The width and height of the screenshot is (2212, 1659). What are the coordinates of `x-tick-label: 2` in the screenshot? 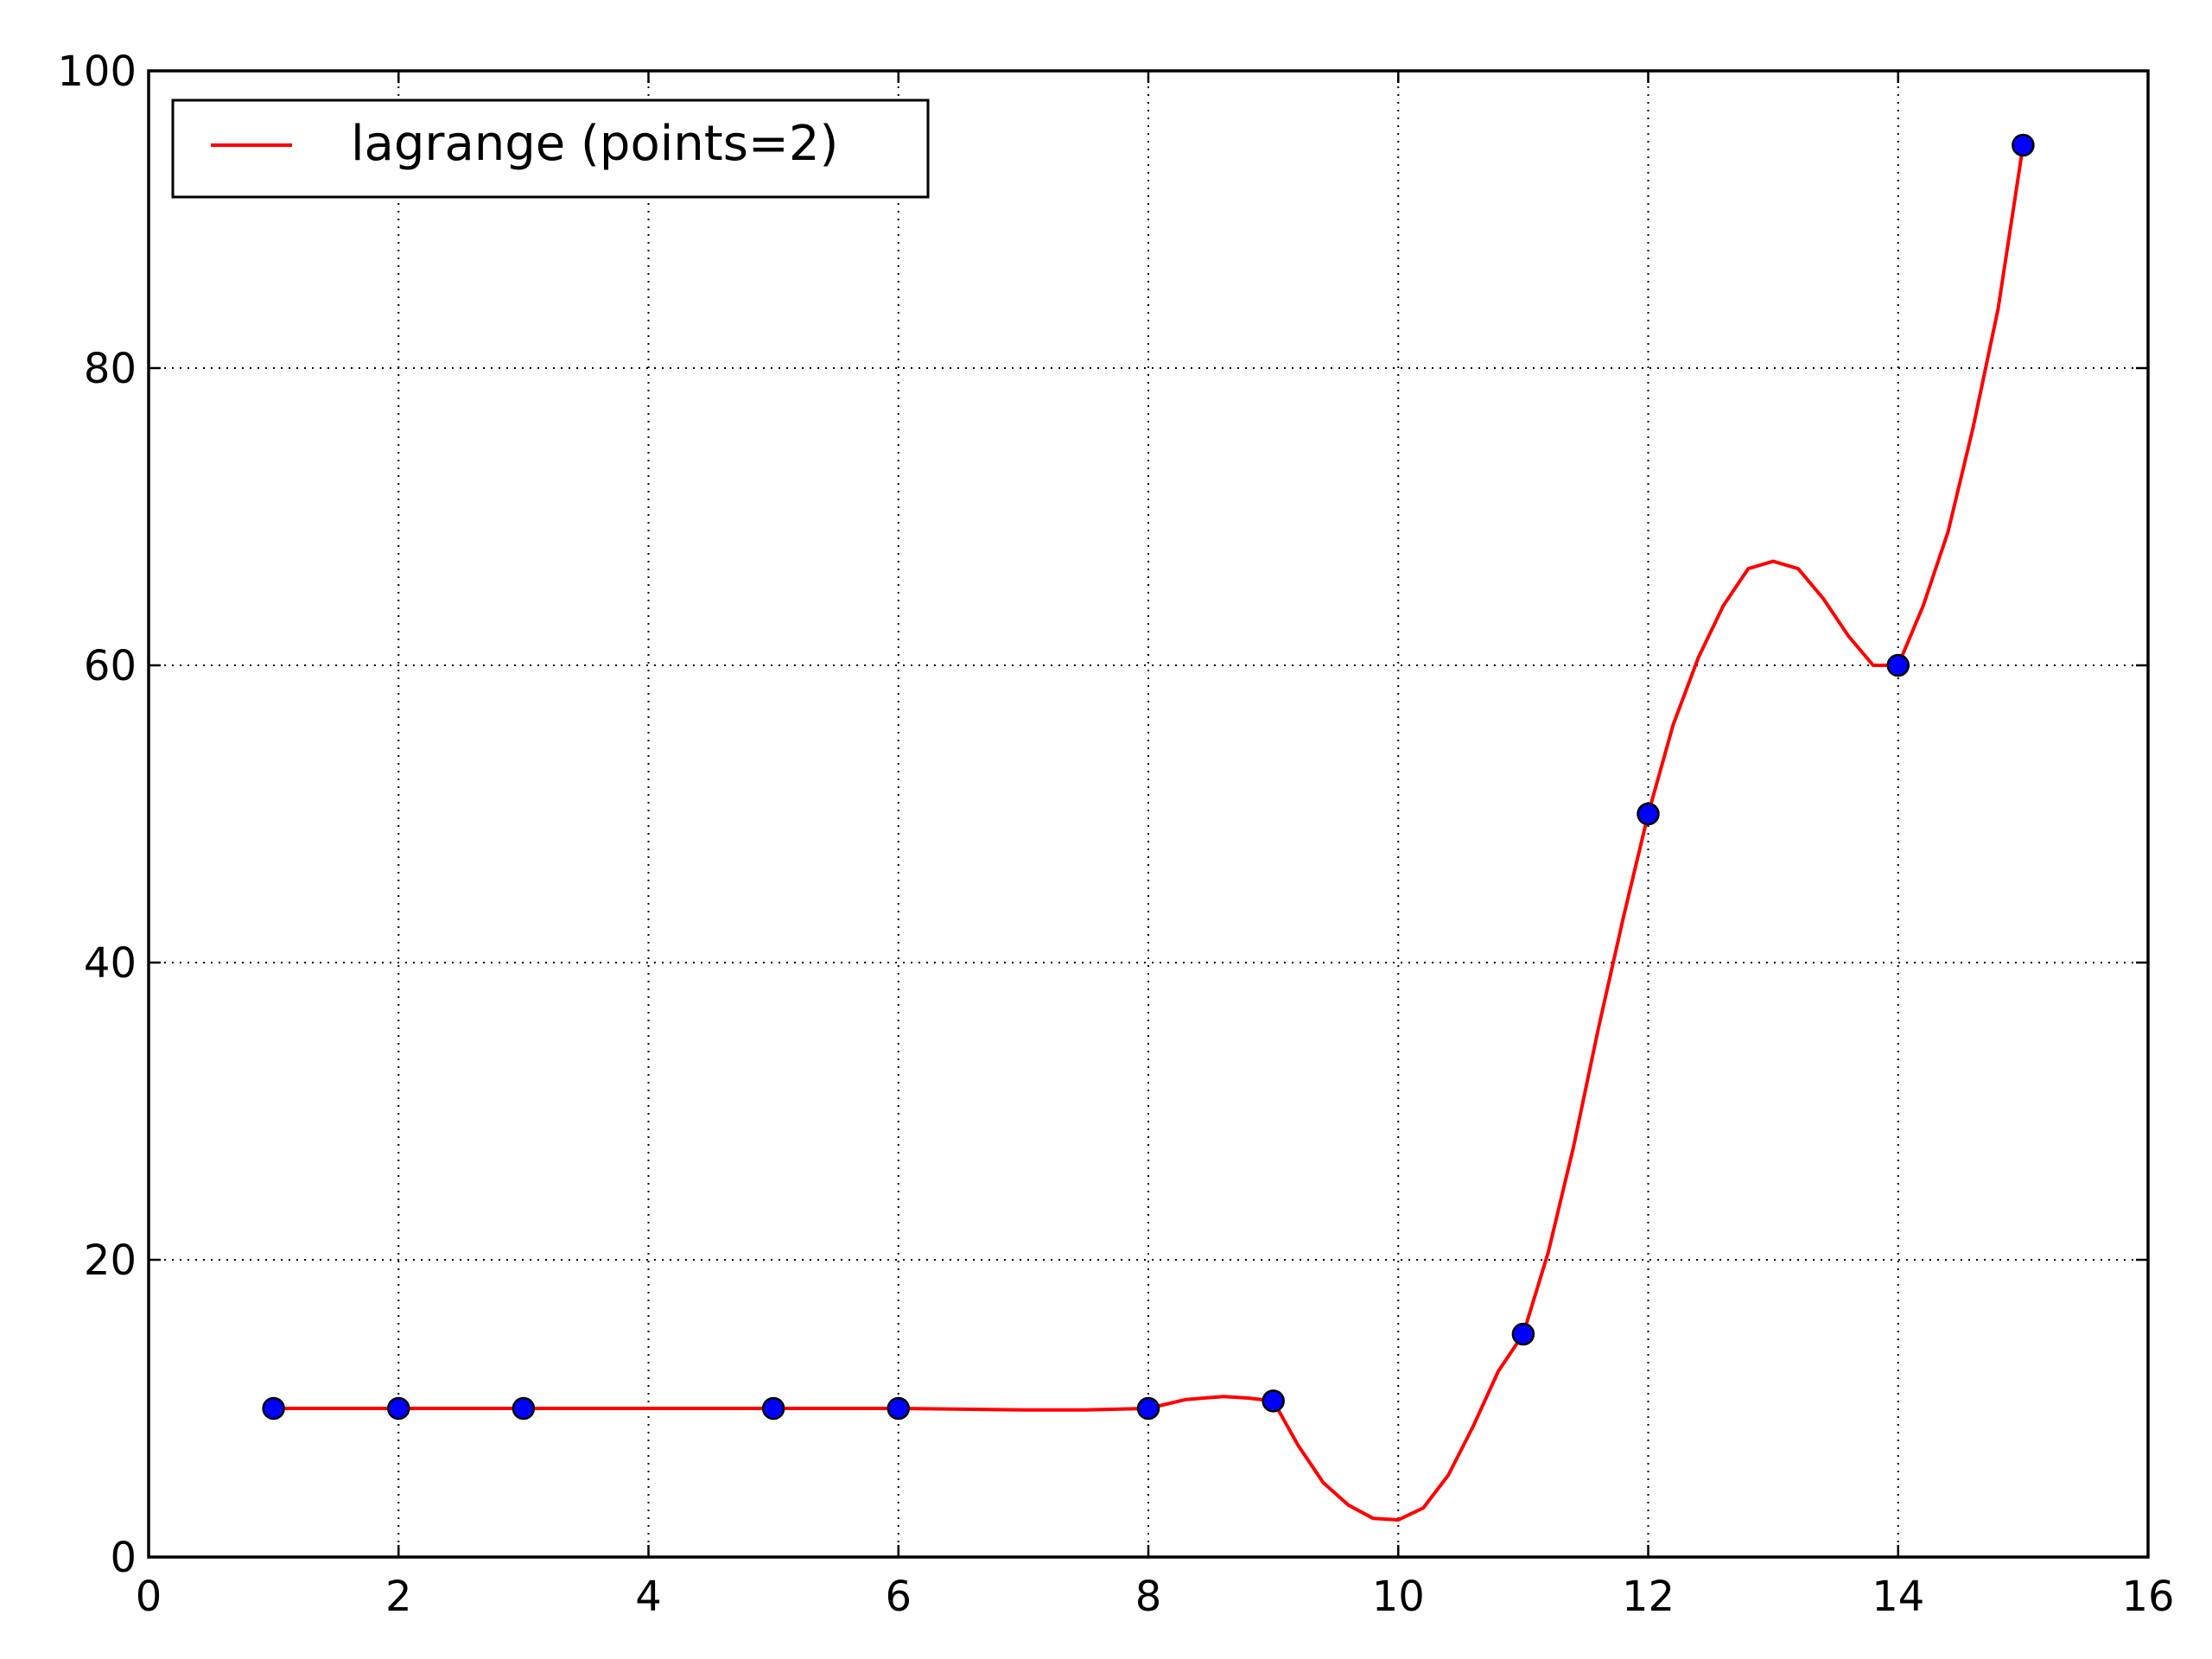 It's located at (398, 1597).